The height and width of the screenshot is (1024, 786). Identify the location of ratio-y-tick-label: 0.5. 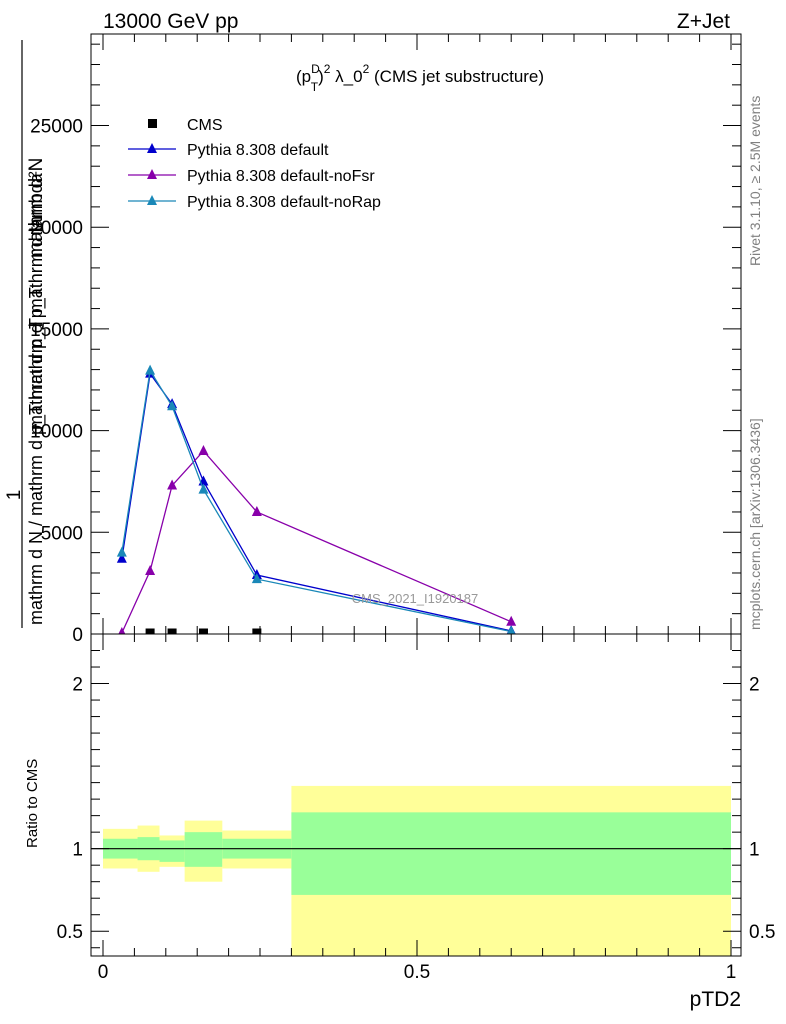
(70, 932).